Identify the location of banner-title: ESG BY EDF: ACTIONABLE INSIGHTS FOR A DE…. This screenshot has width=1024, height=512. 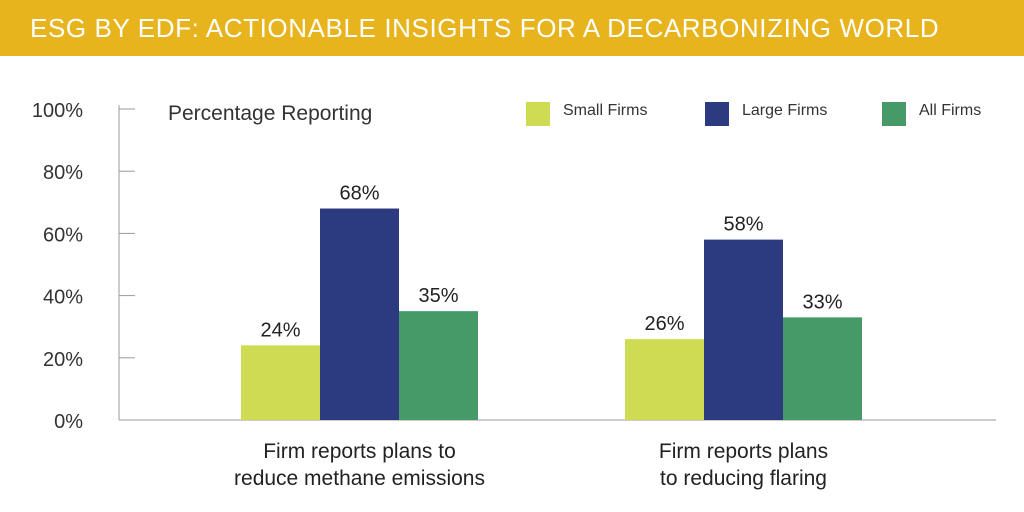
(485, 27).